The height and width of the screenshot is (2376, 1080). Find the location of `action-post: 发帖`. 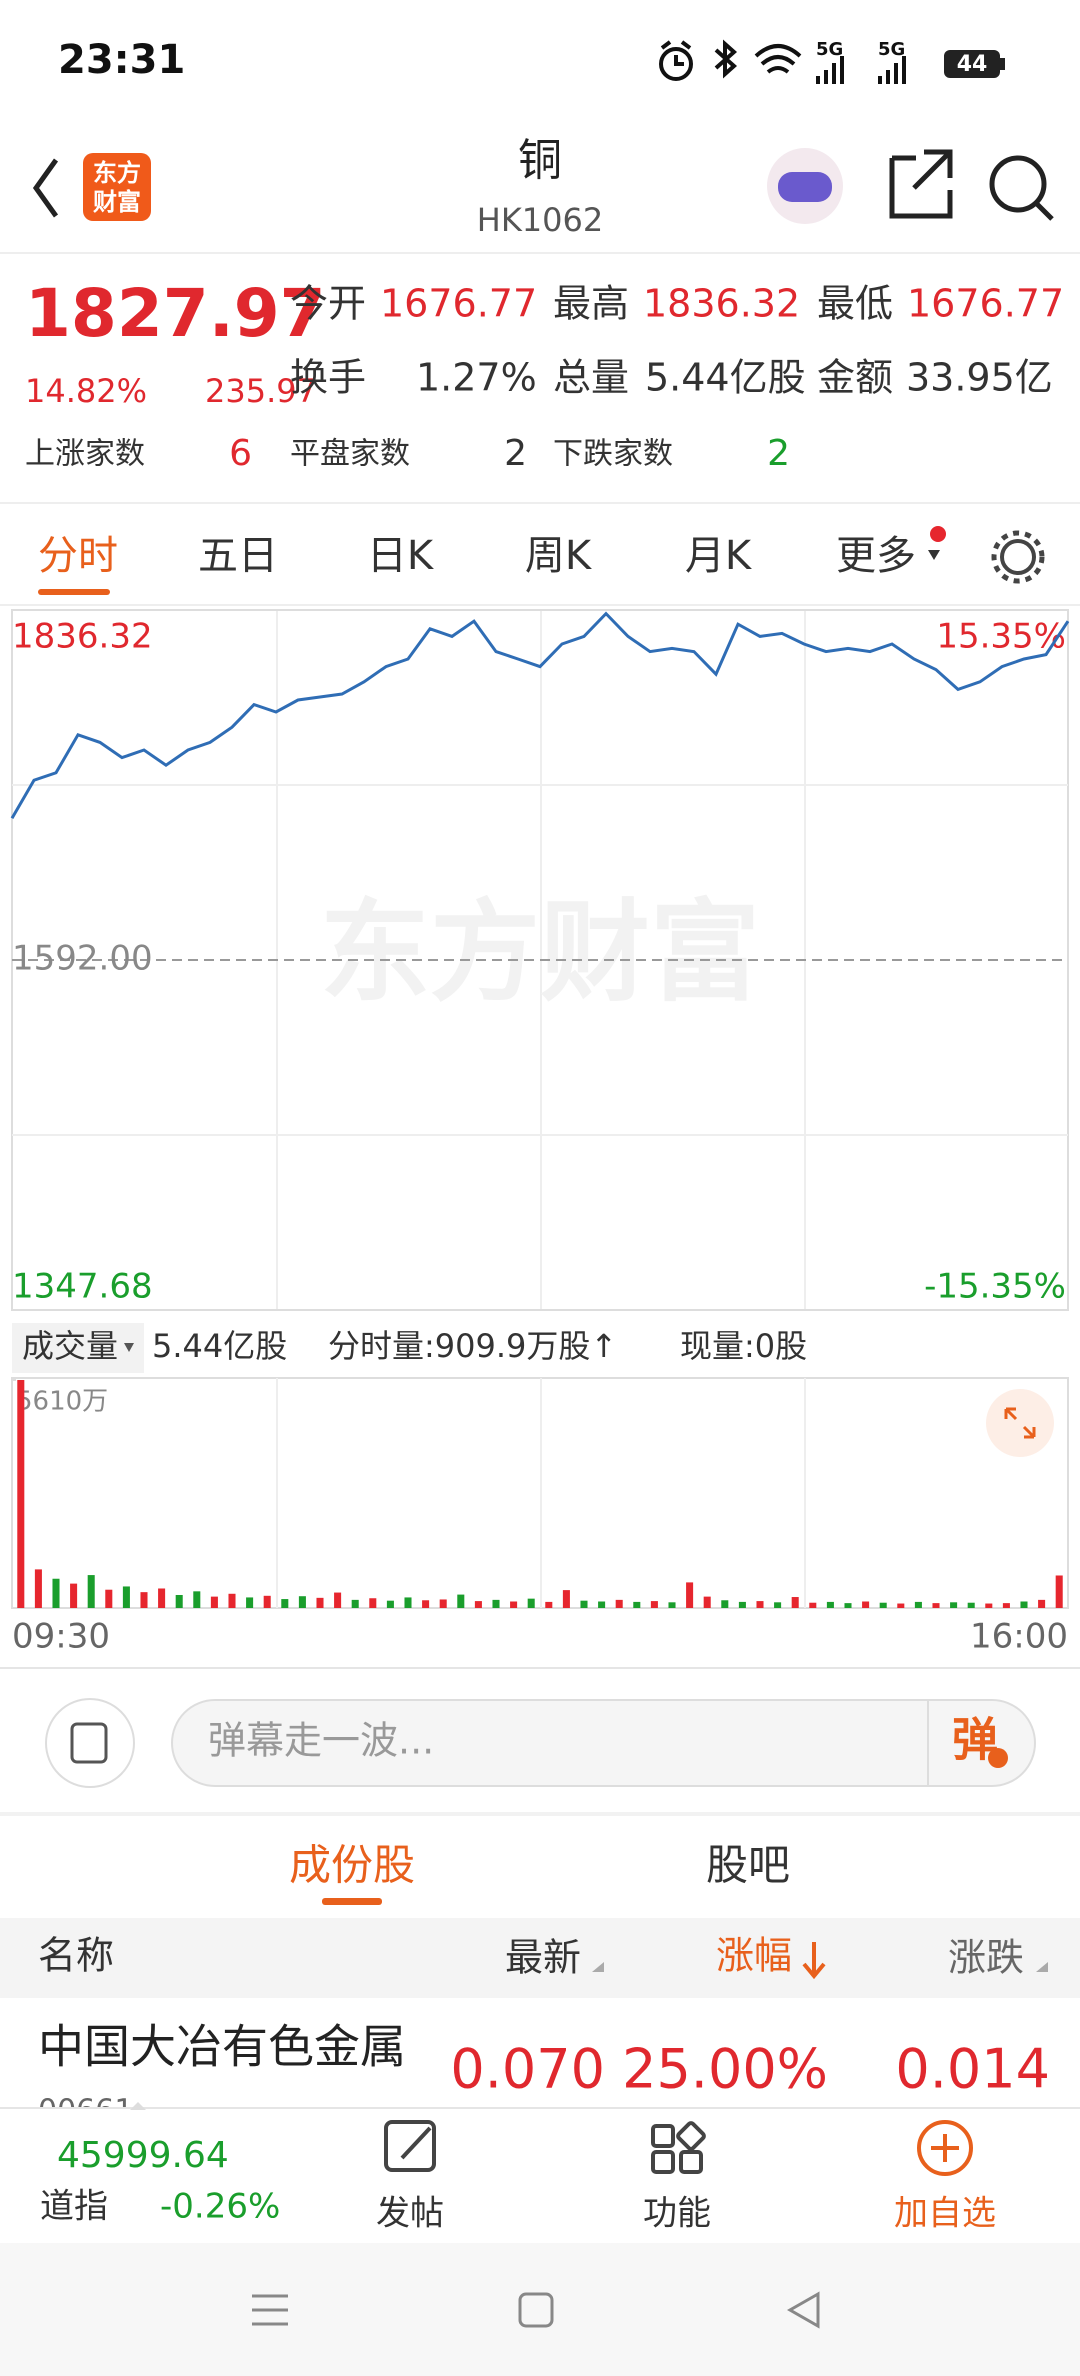

action-post: 发帖 is located at coordinates (410, 2214).